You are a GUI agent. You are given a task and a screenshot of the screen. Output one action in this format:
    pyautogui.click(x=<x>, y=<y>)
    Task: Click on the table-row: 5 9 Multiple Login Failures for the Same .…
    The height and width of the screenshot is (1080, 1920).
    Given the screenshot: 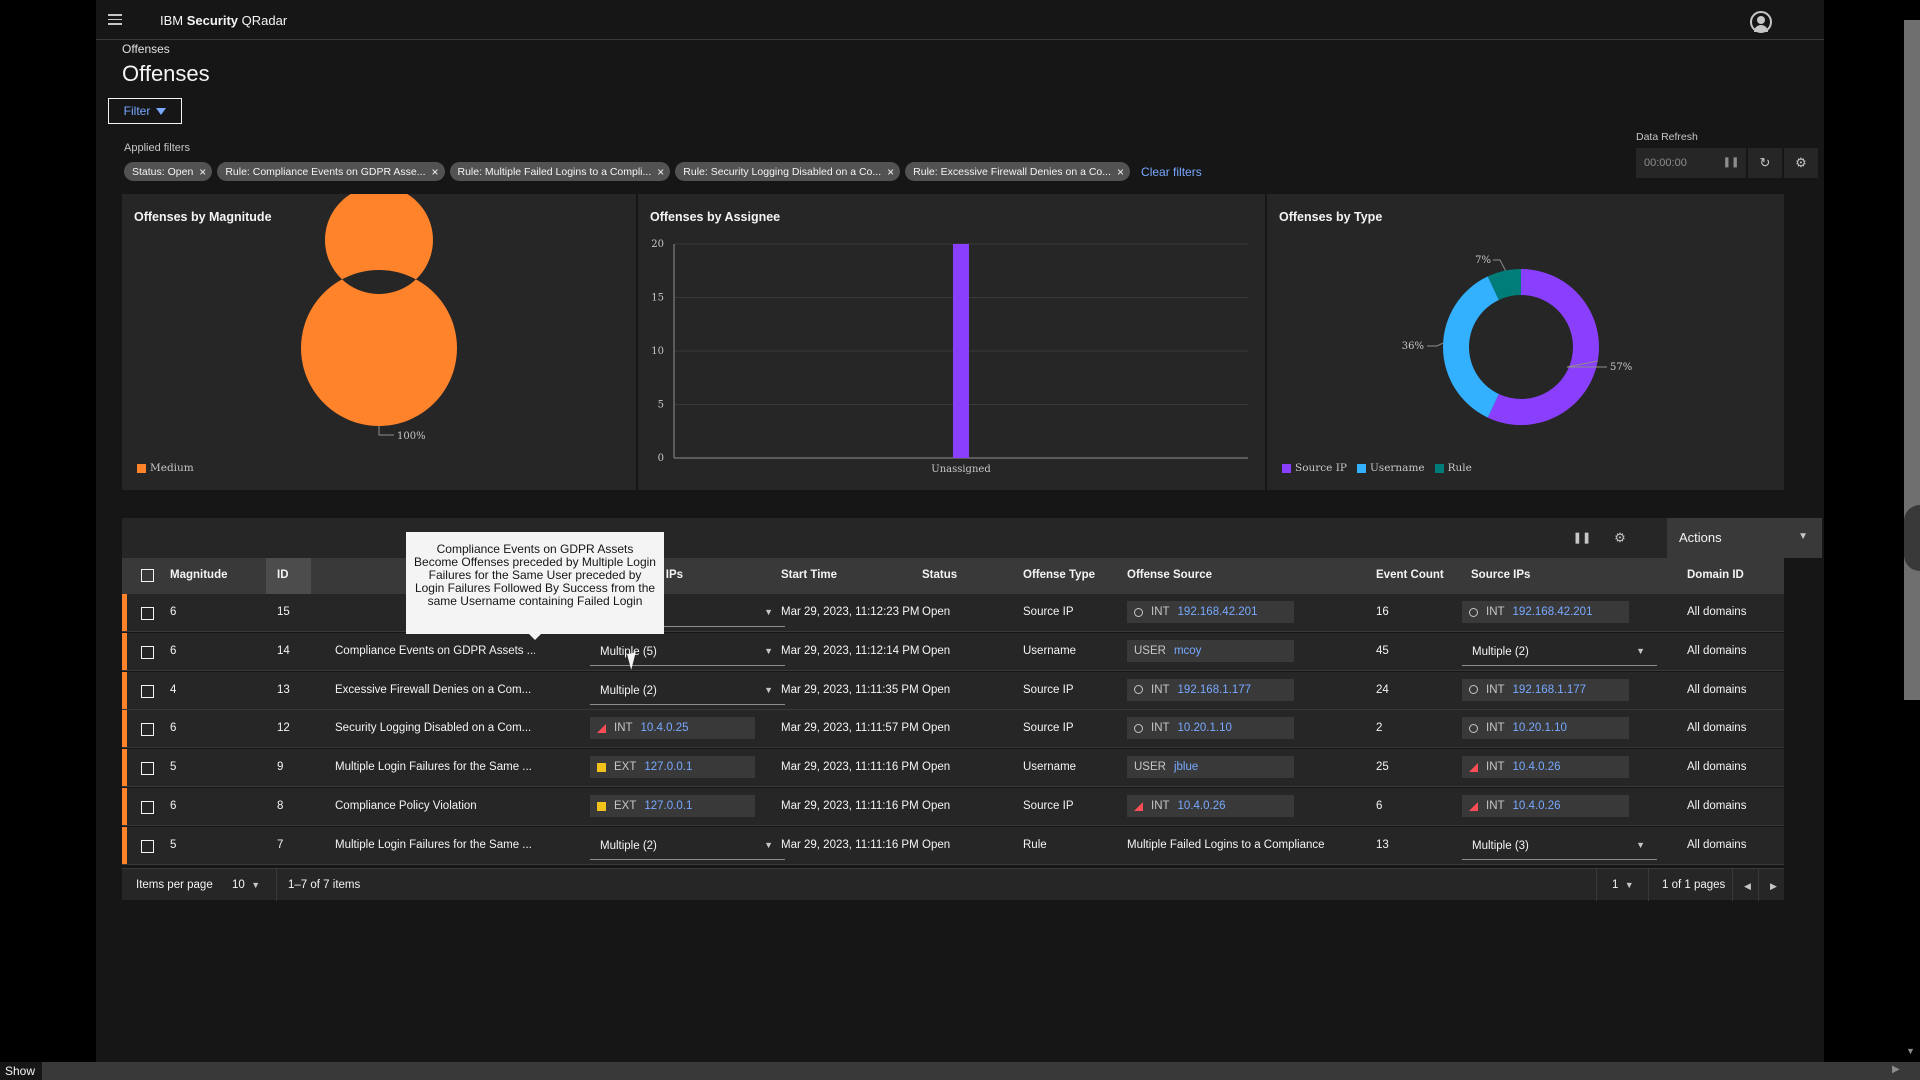 What is the action you would take?
    pyautogui.click(x=953, y=768)
    